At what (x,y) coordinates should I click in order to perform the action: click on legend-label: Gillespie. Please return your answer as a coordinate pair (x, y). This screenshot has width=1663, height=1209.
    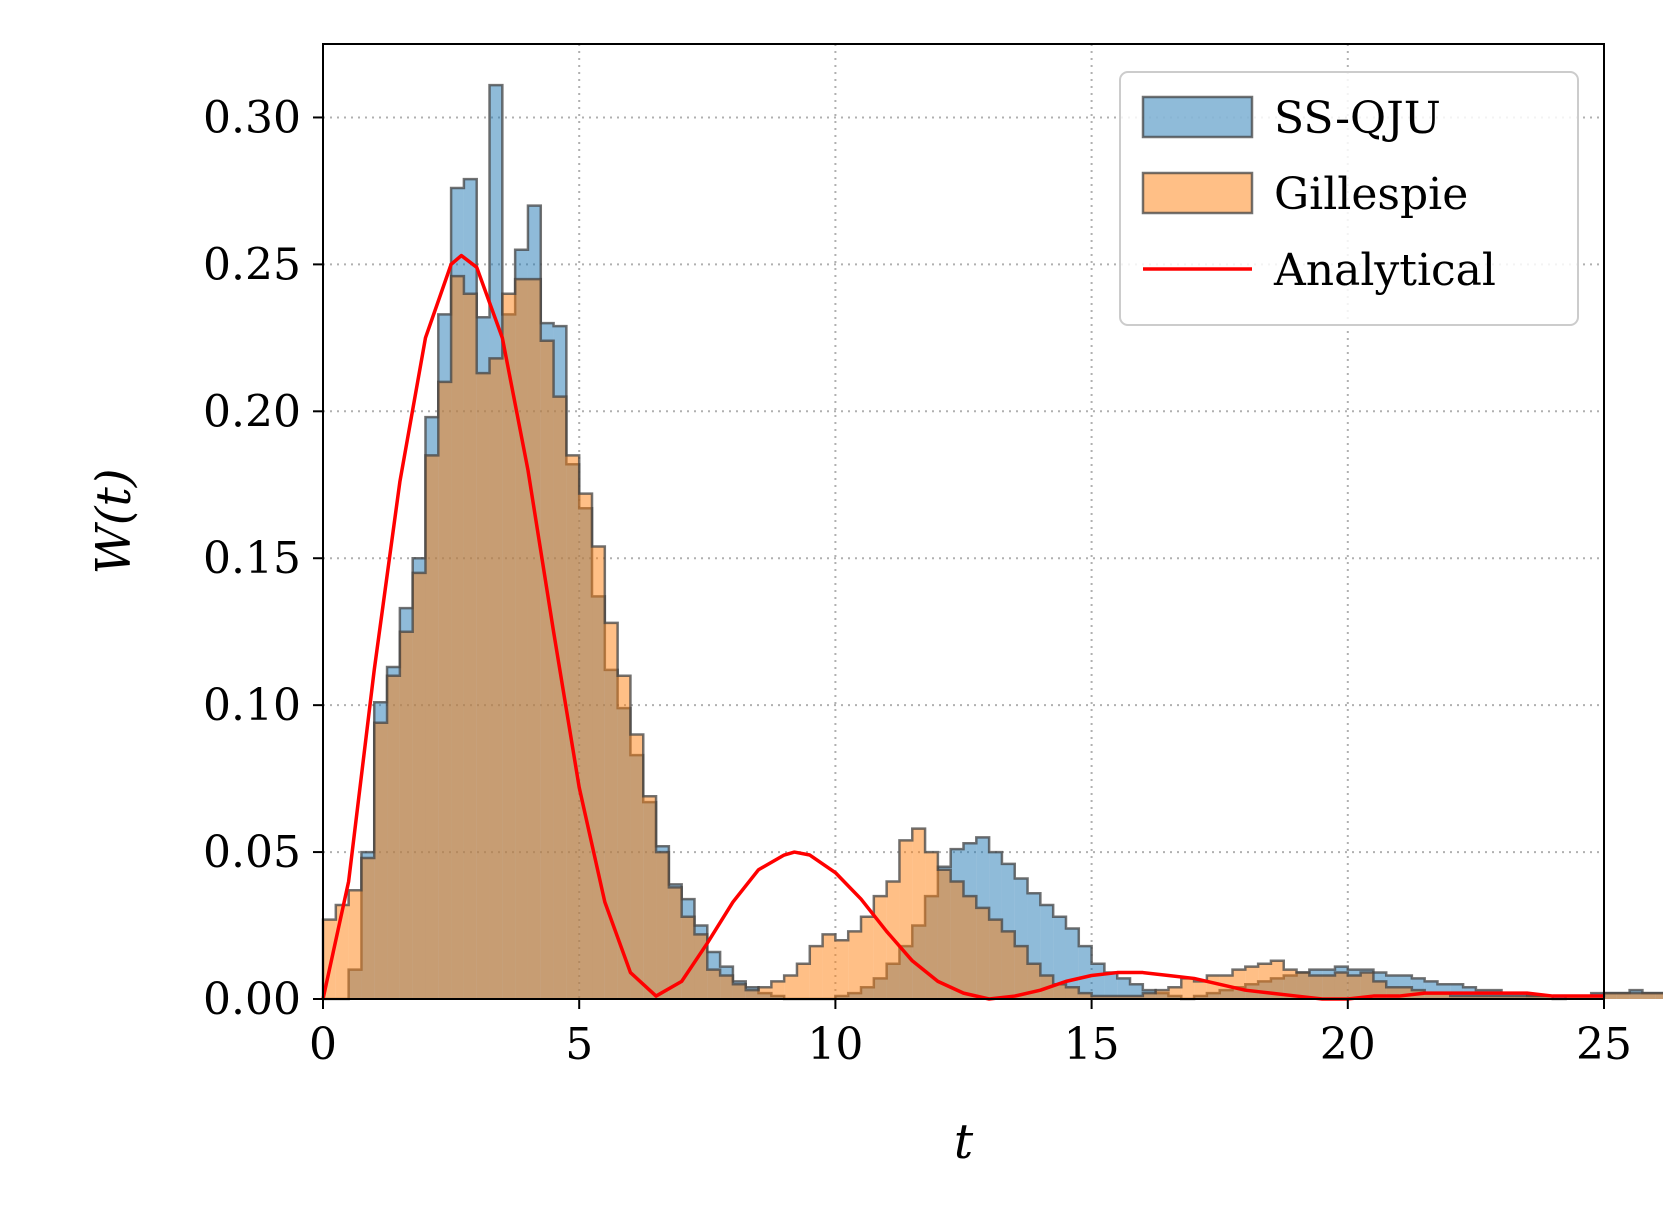
    Looking at the image, I should click on (1371, 194).